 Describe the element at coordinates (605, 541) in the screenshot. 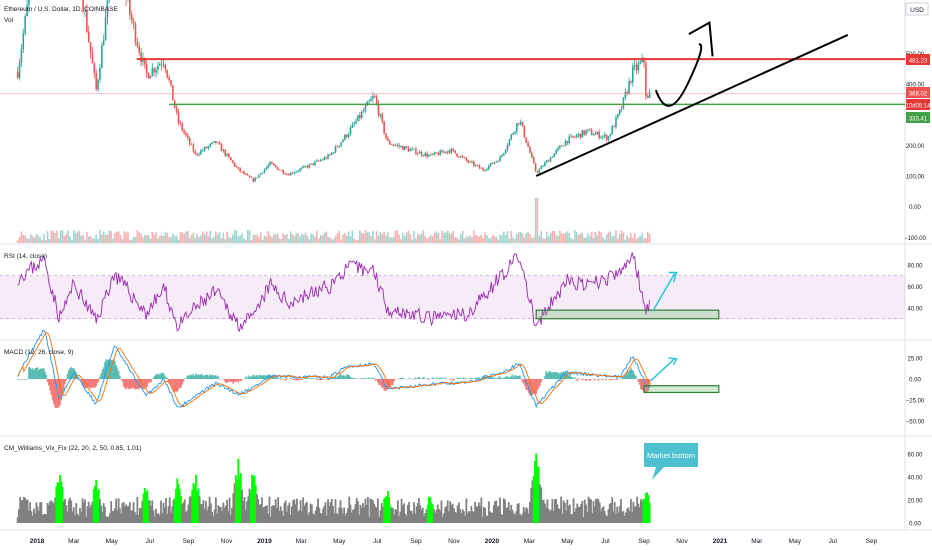

I see `x-tick-label: Jul` at that location.